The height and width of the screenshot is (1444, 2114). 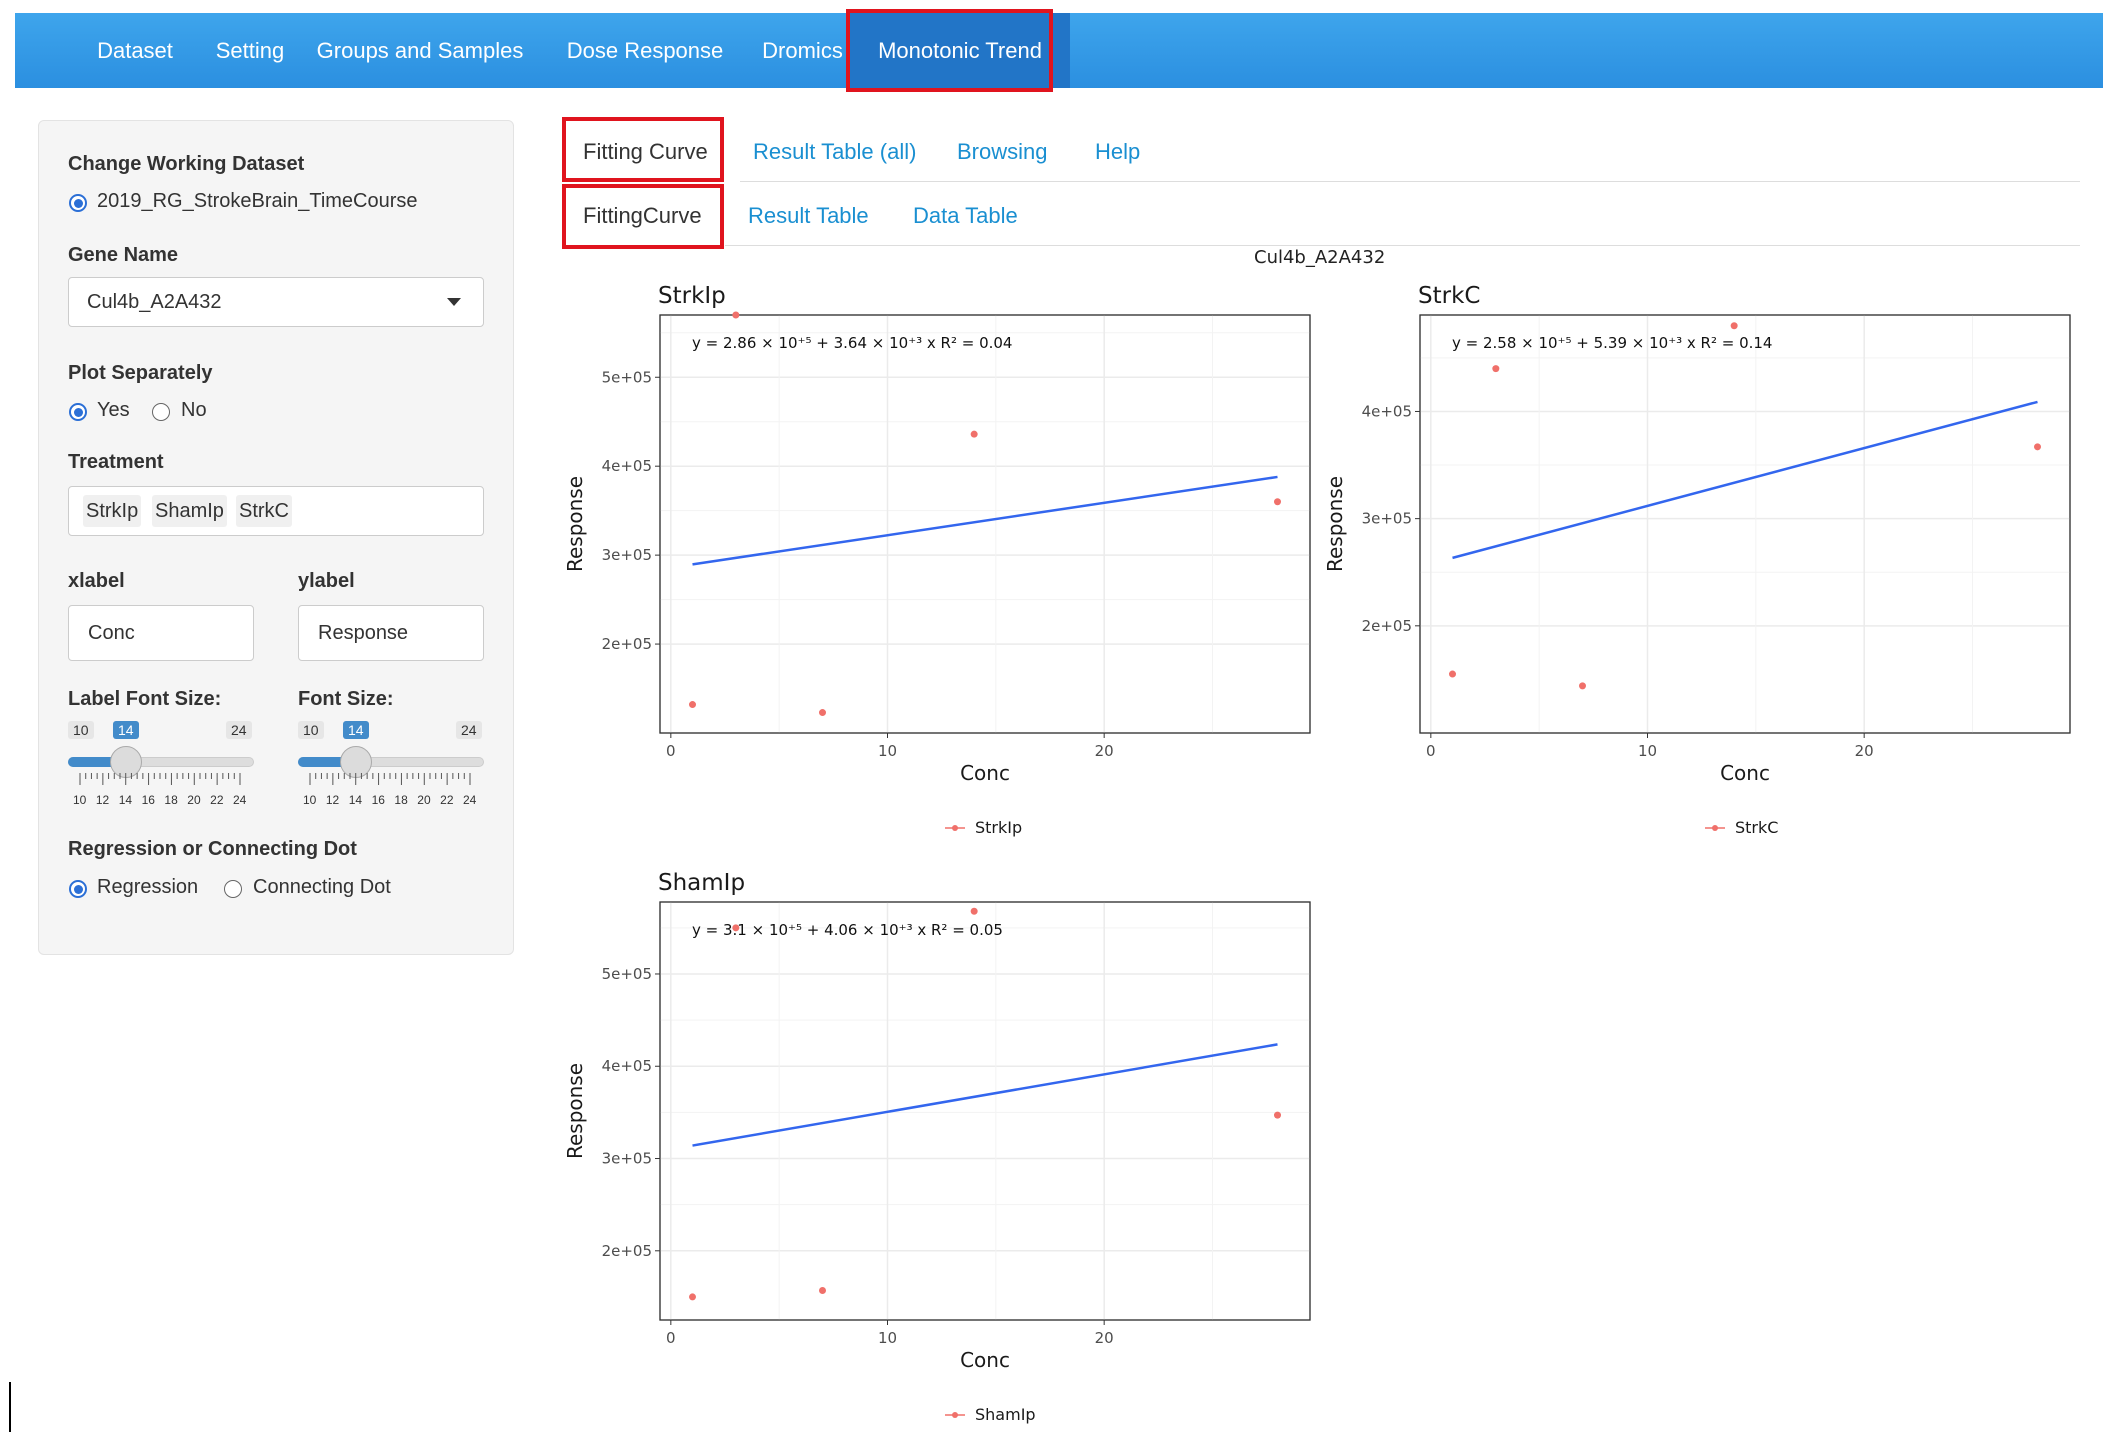 I want to click on y-tick-label: 3e+05, so click(x=627, y=1159).